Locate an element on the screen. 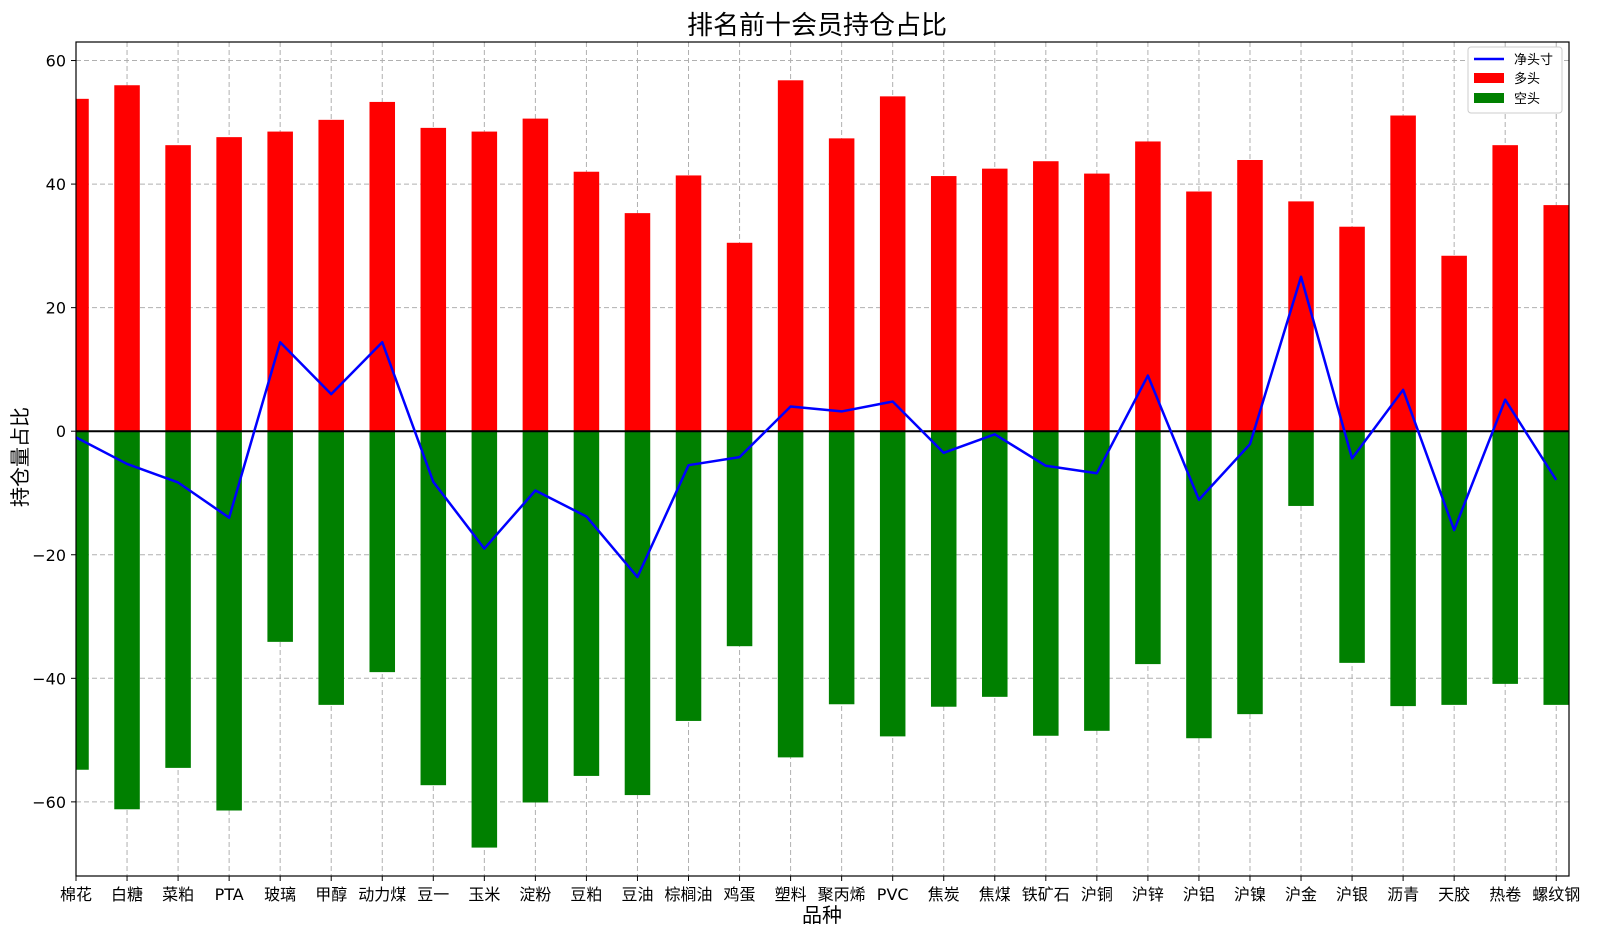 The image size is (1598, 933). x-tick-label: 螺纹钢 is located at coordinates (1556, 894).